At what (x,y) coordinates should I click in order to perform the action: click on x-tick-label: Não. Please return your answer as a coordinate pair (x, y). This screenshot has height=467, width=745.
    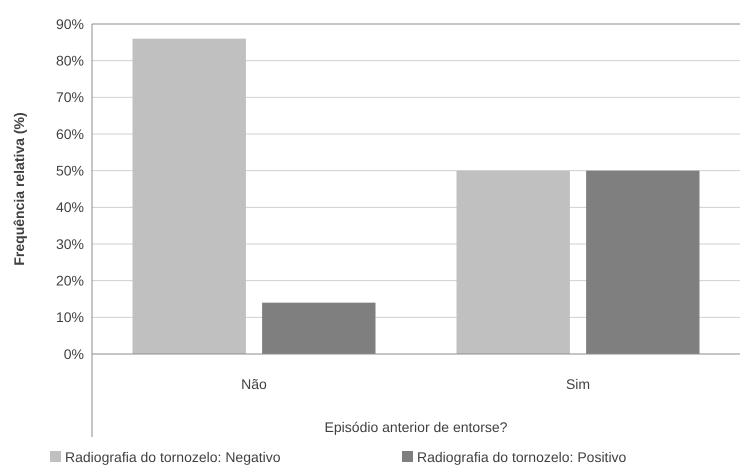
    Looking at the image, I should click on (254, 384).